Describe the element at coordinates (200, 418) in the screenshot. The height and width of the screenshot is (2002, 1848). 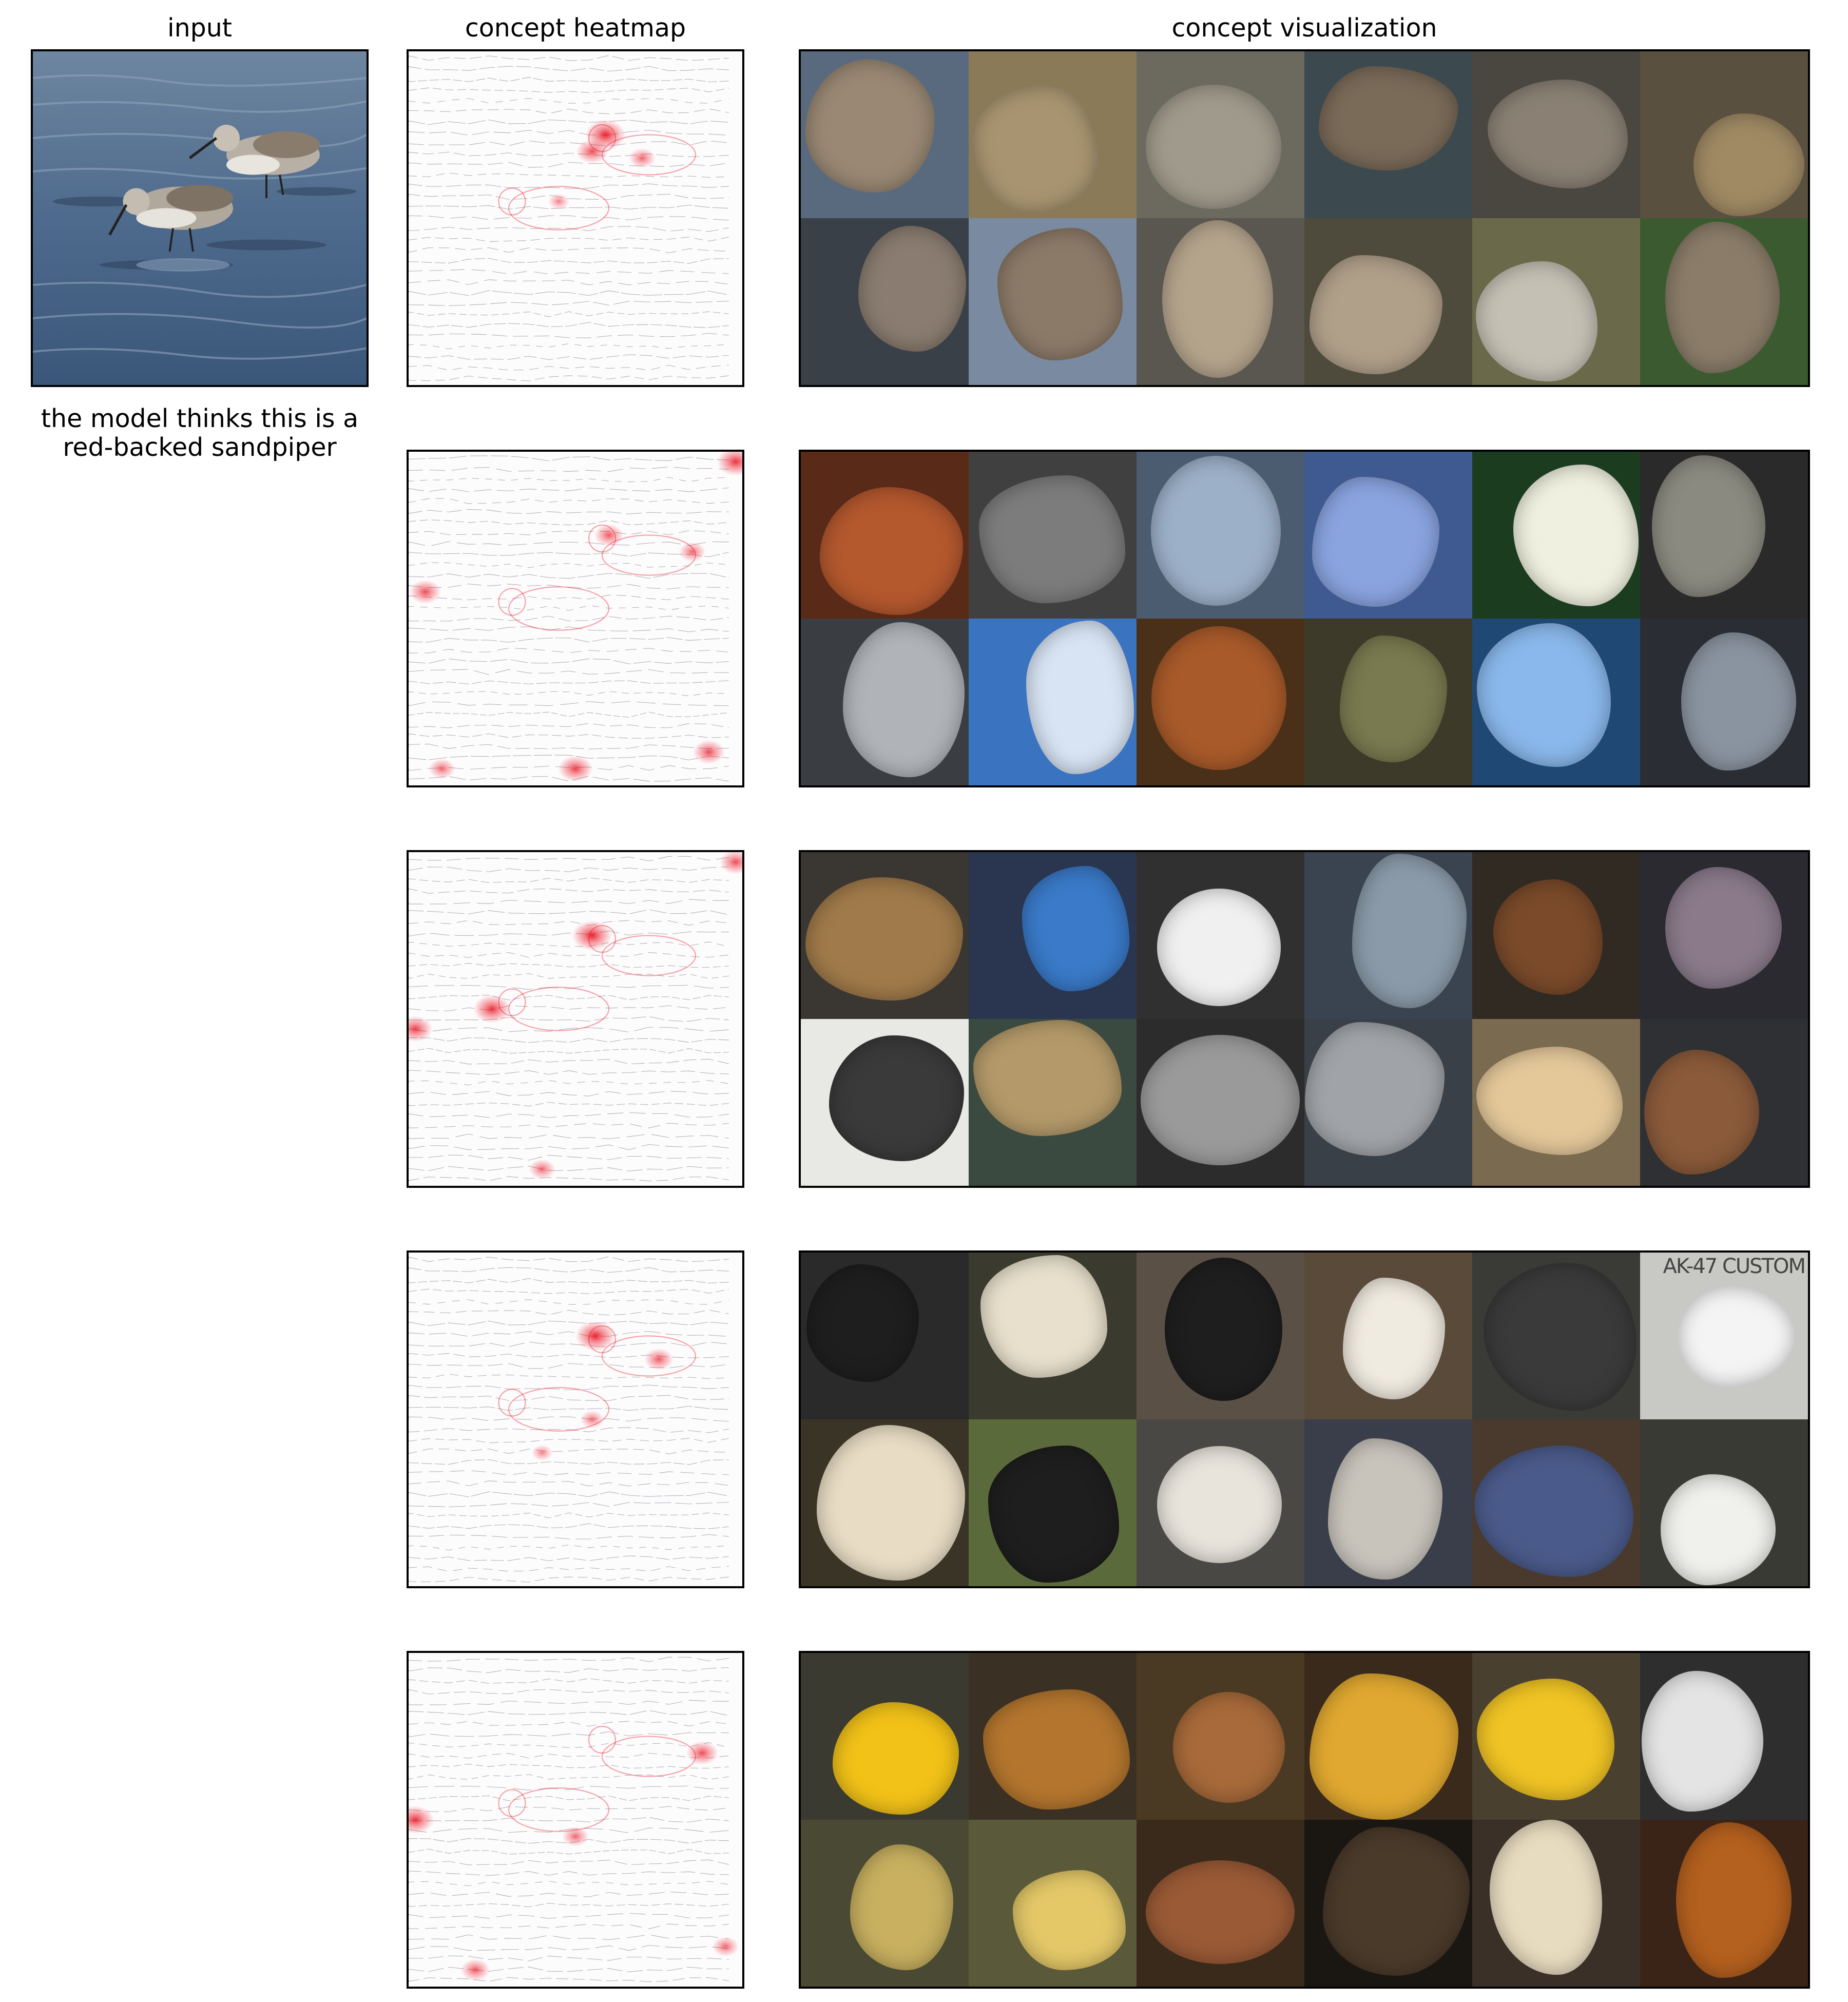
I see `prediction-caption-line-1: the model thinks this is a` at that location.